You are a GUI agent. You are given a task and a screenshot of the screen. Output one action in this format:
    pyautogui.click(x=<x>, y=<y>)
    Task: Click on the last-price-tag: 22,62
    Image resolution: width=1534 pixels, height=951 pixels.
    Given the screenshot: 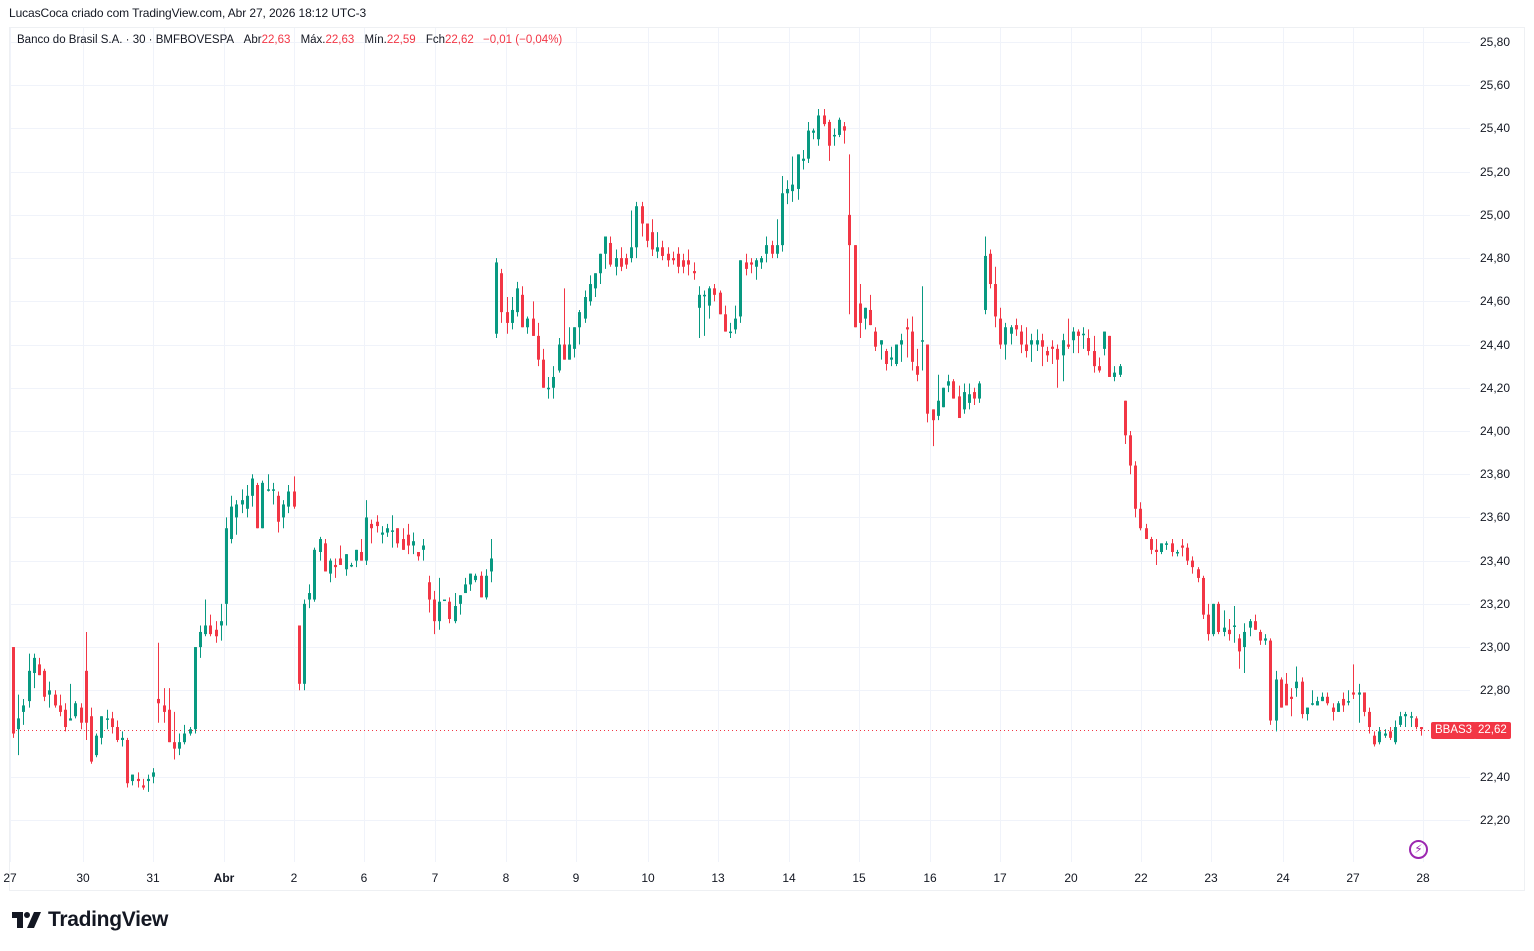 What is the action you would take?
    pyautogui.click(x=1492, y=730)
    